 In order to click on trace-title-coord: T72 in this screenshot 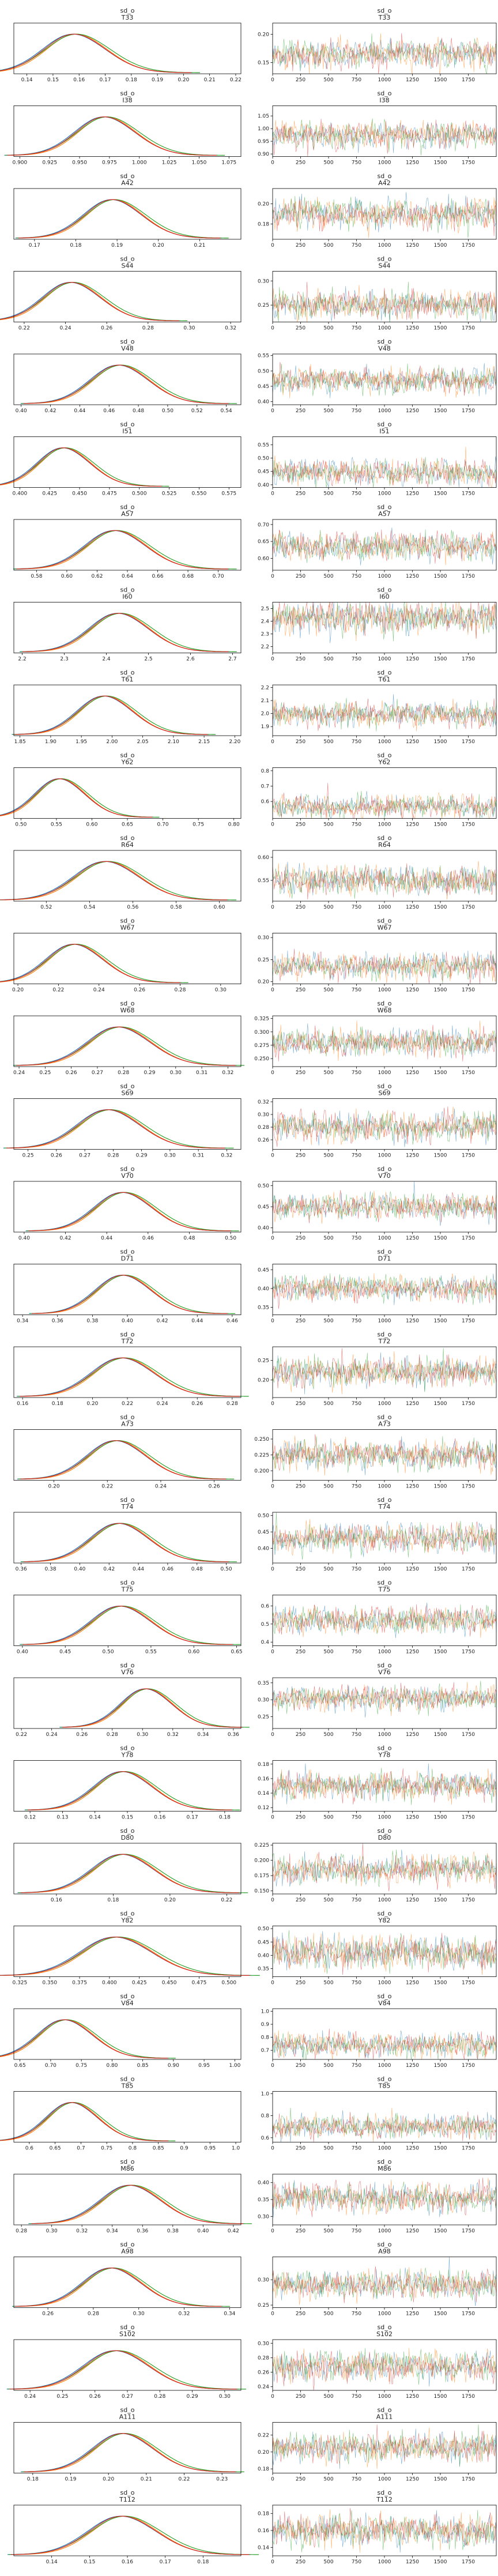, I will do `click(384, 1341)`.